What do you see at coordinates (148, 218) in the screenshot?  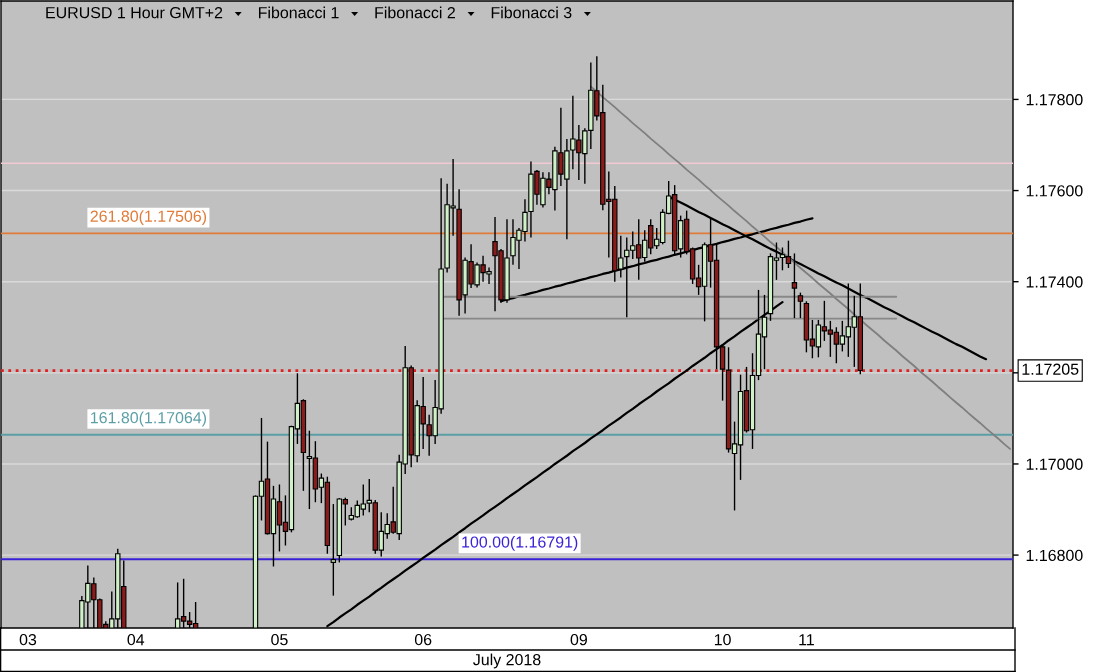 I see `ref-line-label: 261.80(1.17506)` at bounding box center [148, 218].